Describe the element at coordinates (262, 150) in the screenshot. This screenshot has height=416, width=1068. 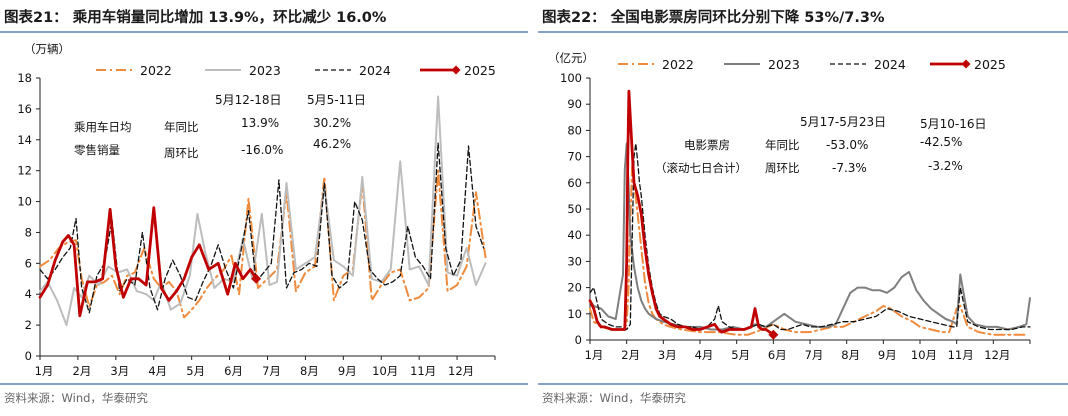
I see `annotation-col1-wow: -16.0%` at that location.